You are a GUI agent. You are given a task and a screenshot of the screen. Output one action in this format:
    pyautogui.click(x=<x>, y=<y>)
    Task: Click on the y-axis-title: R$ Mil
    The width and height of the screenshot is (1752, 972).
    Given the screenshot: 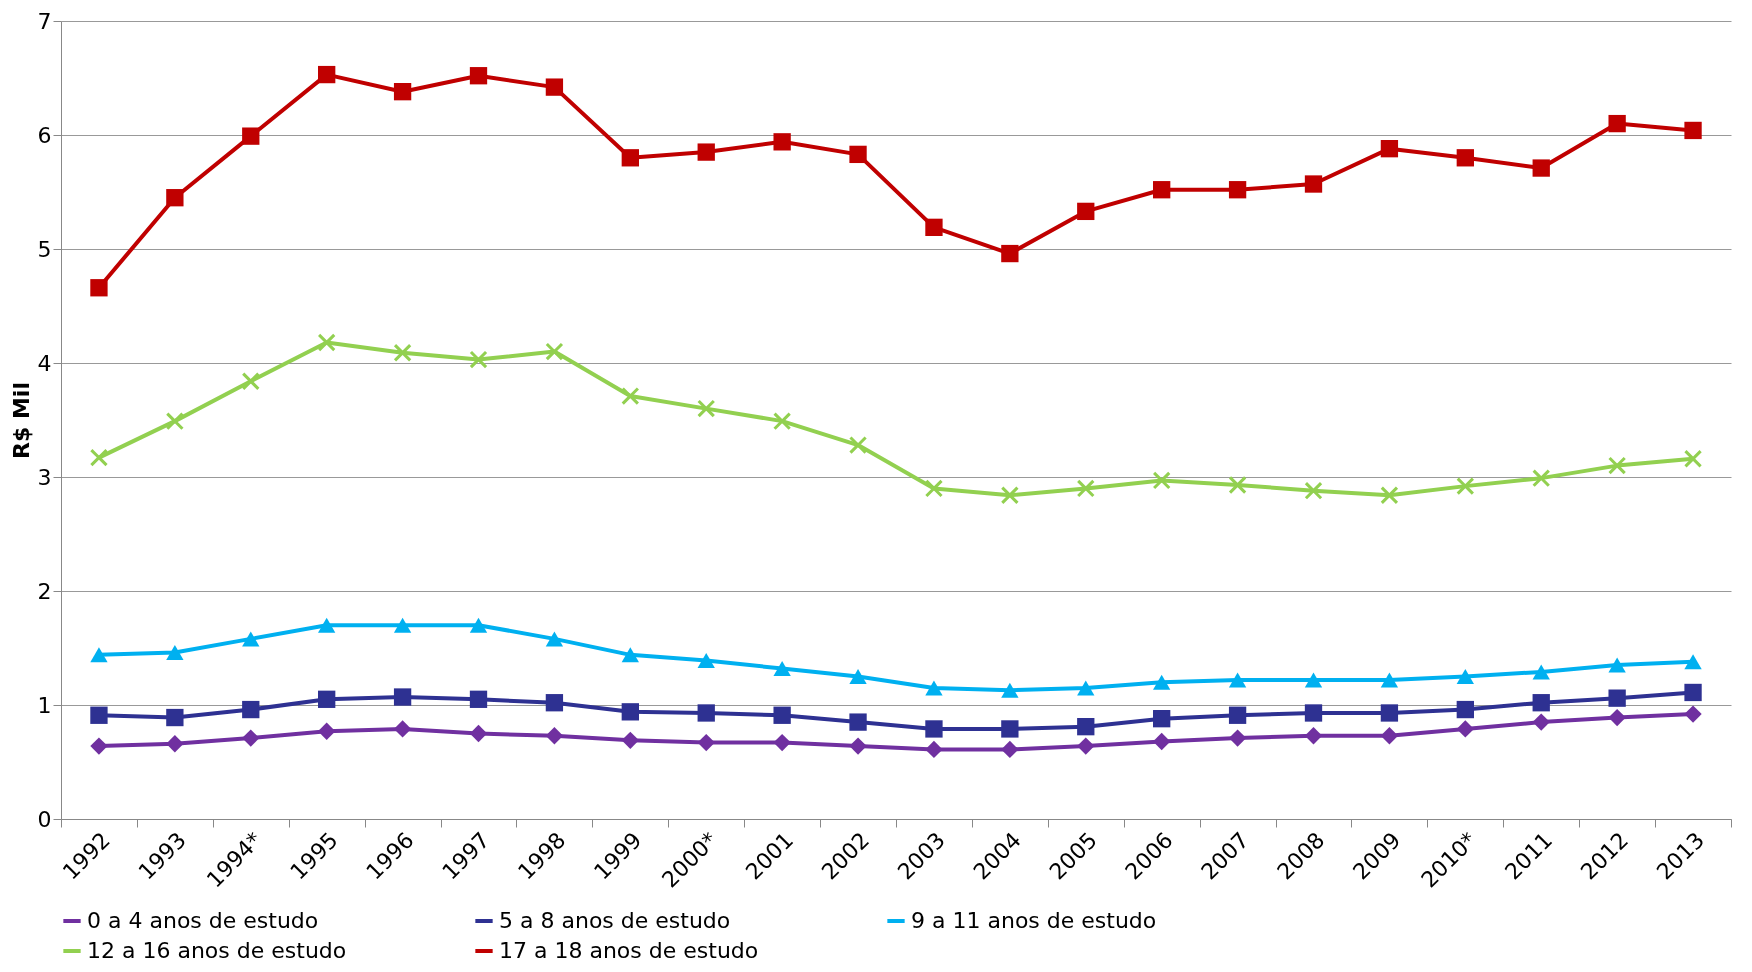 What is the action you would take?
    pyautogui.click(x=21, y=420)
    